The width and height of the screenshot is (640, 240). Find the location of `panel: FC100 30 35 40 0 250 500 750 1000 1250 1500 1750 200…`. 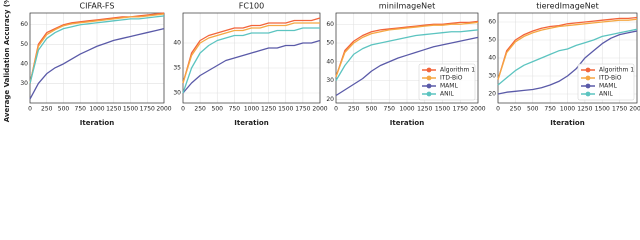

panel: FC100 30 35 40 0 250 500 750 1000 1250 1500 1750 200… is located at coordinates (250, 65).